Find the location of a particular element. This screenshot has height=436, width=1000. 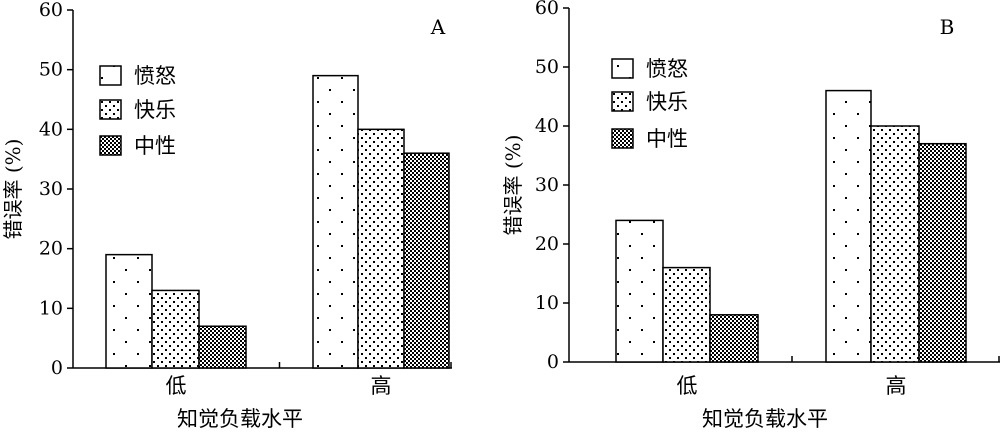

panel-letter: A is located at coordinates (438, 27).